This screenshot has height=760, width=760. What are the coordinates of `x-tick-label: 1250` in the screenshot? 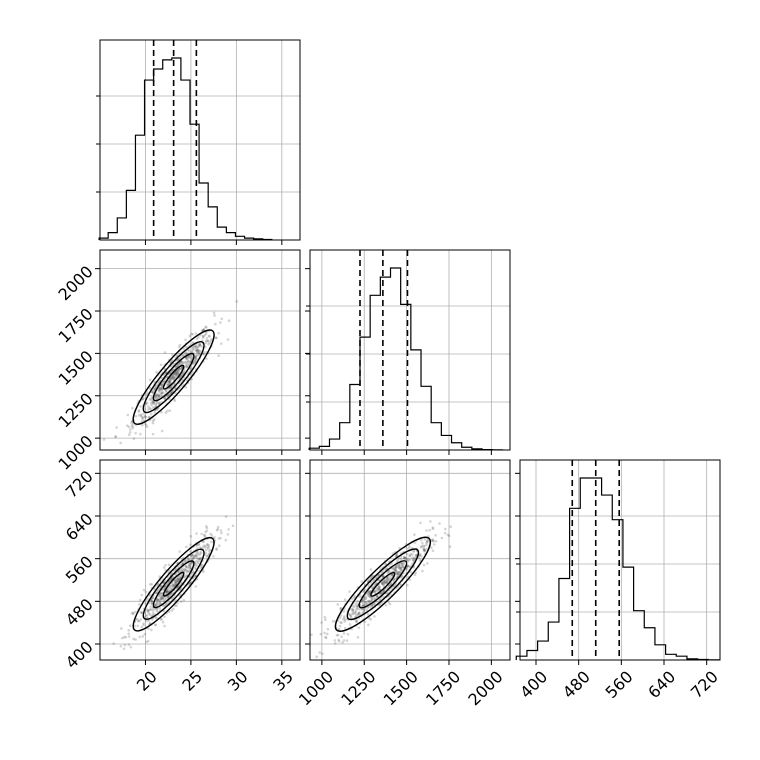 It's located at (358, 688).